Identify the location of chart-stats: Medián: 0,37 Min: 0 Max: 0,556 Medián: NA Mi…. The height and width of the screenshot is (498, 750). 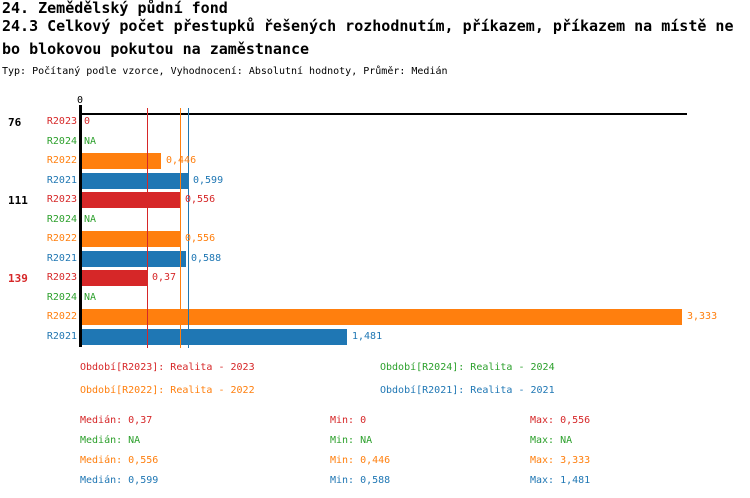
(335, 454).